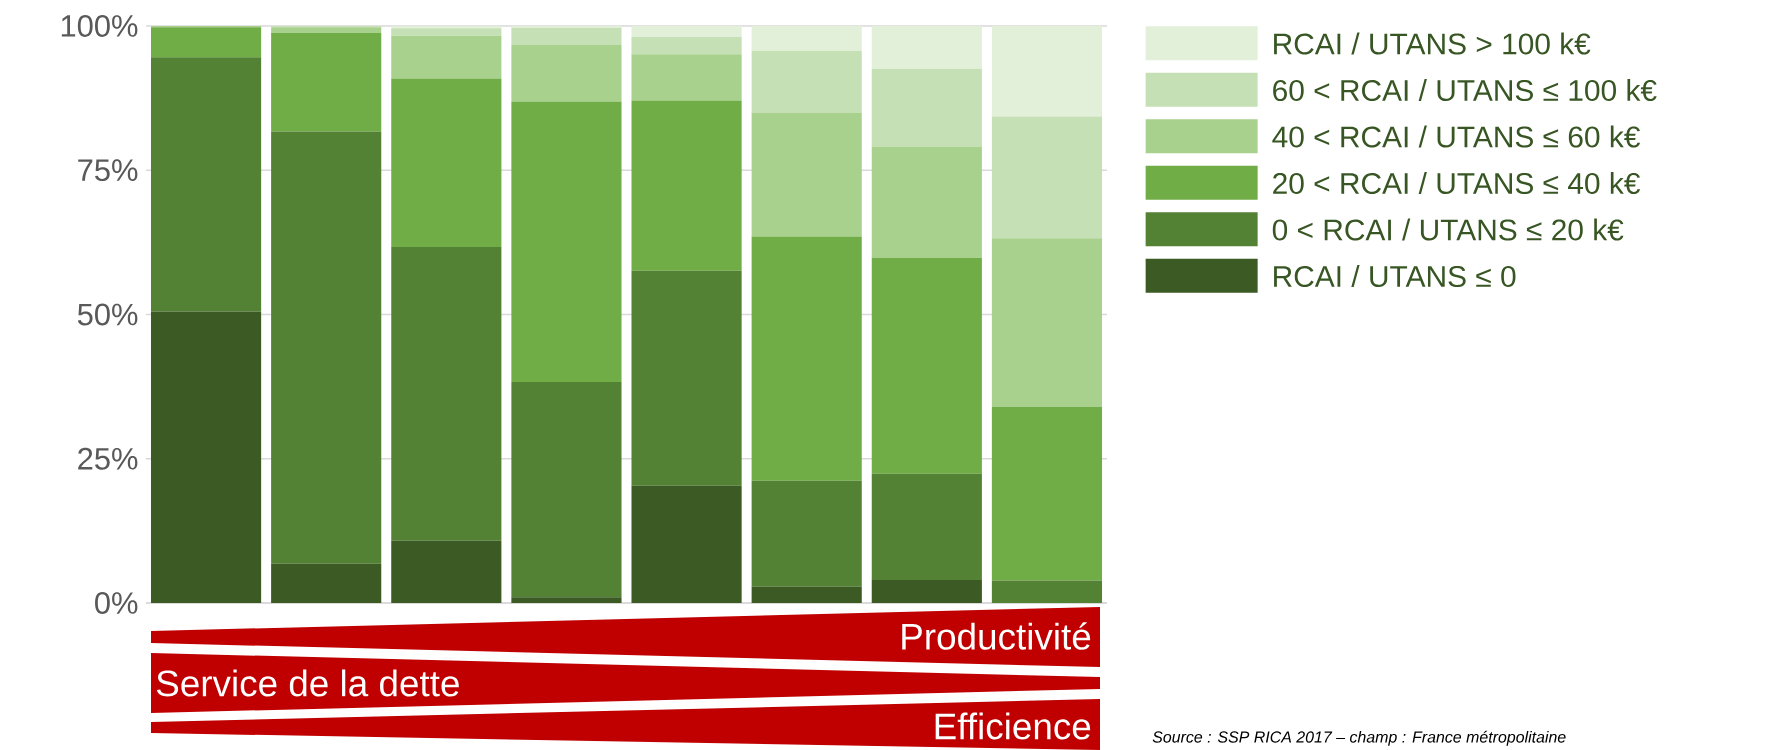 Image resolution: width=1788 pixels, height=750 pixels. I want to click on text: Productivité, so click(996, 636).